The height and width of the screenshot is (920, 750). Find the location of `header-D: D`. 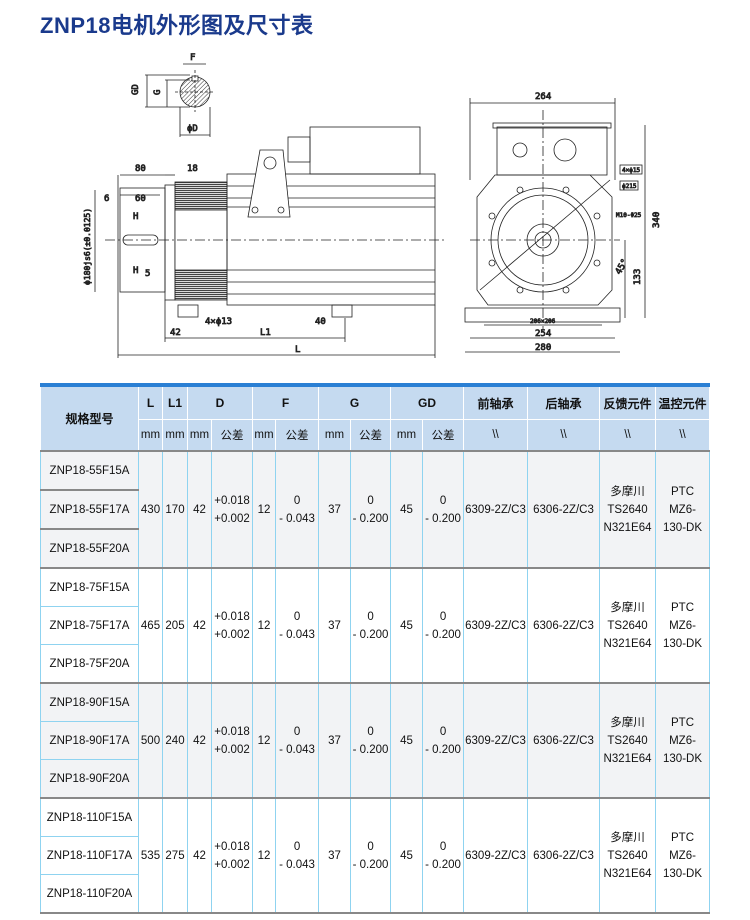

header-D: D is located at coordinates (220, 401).